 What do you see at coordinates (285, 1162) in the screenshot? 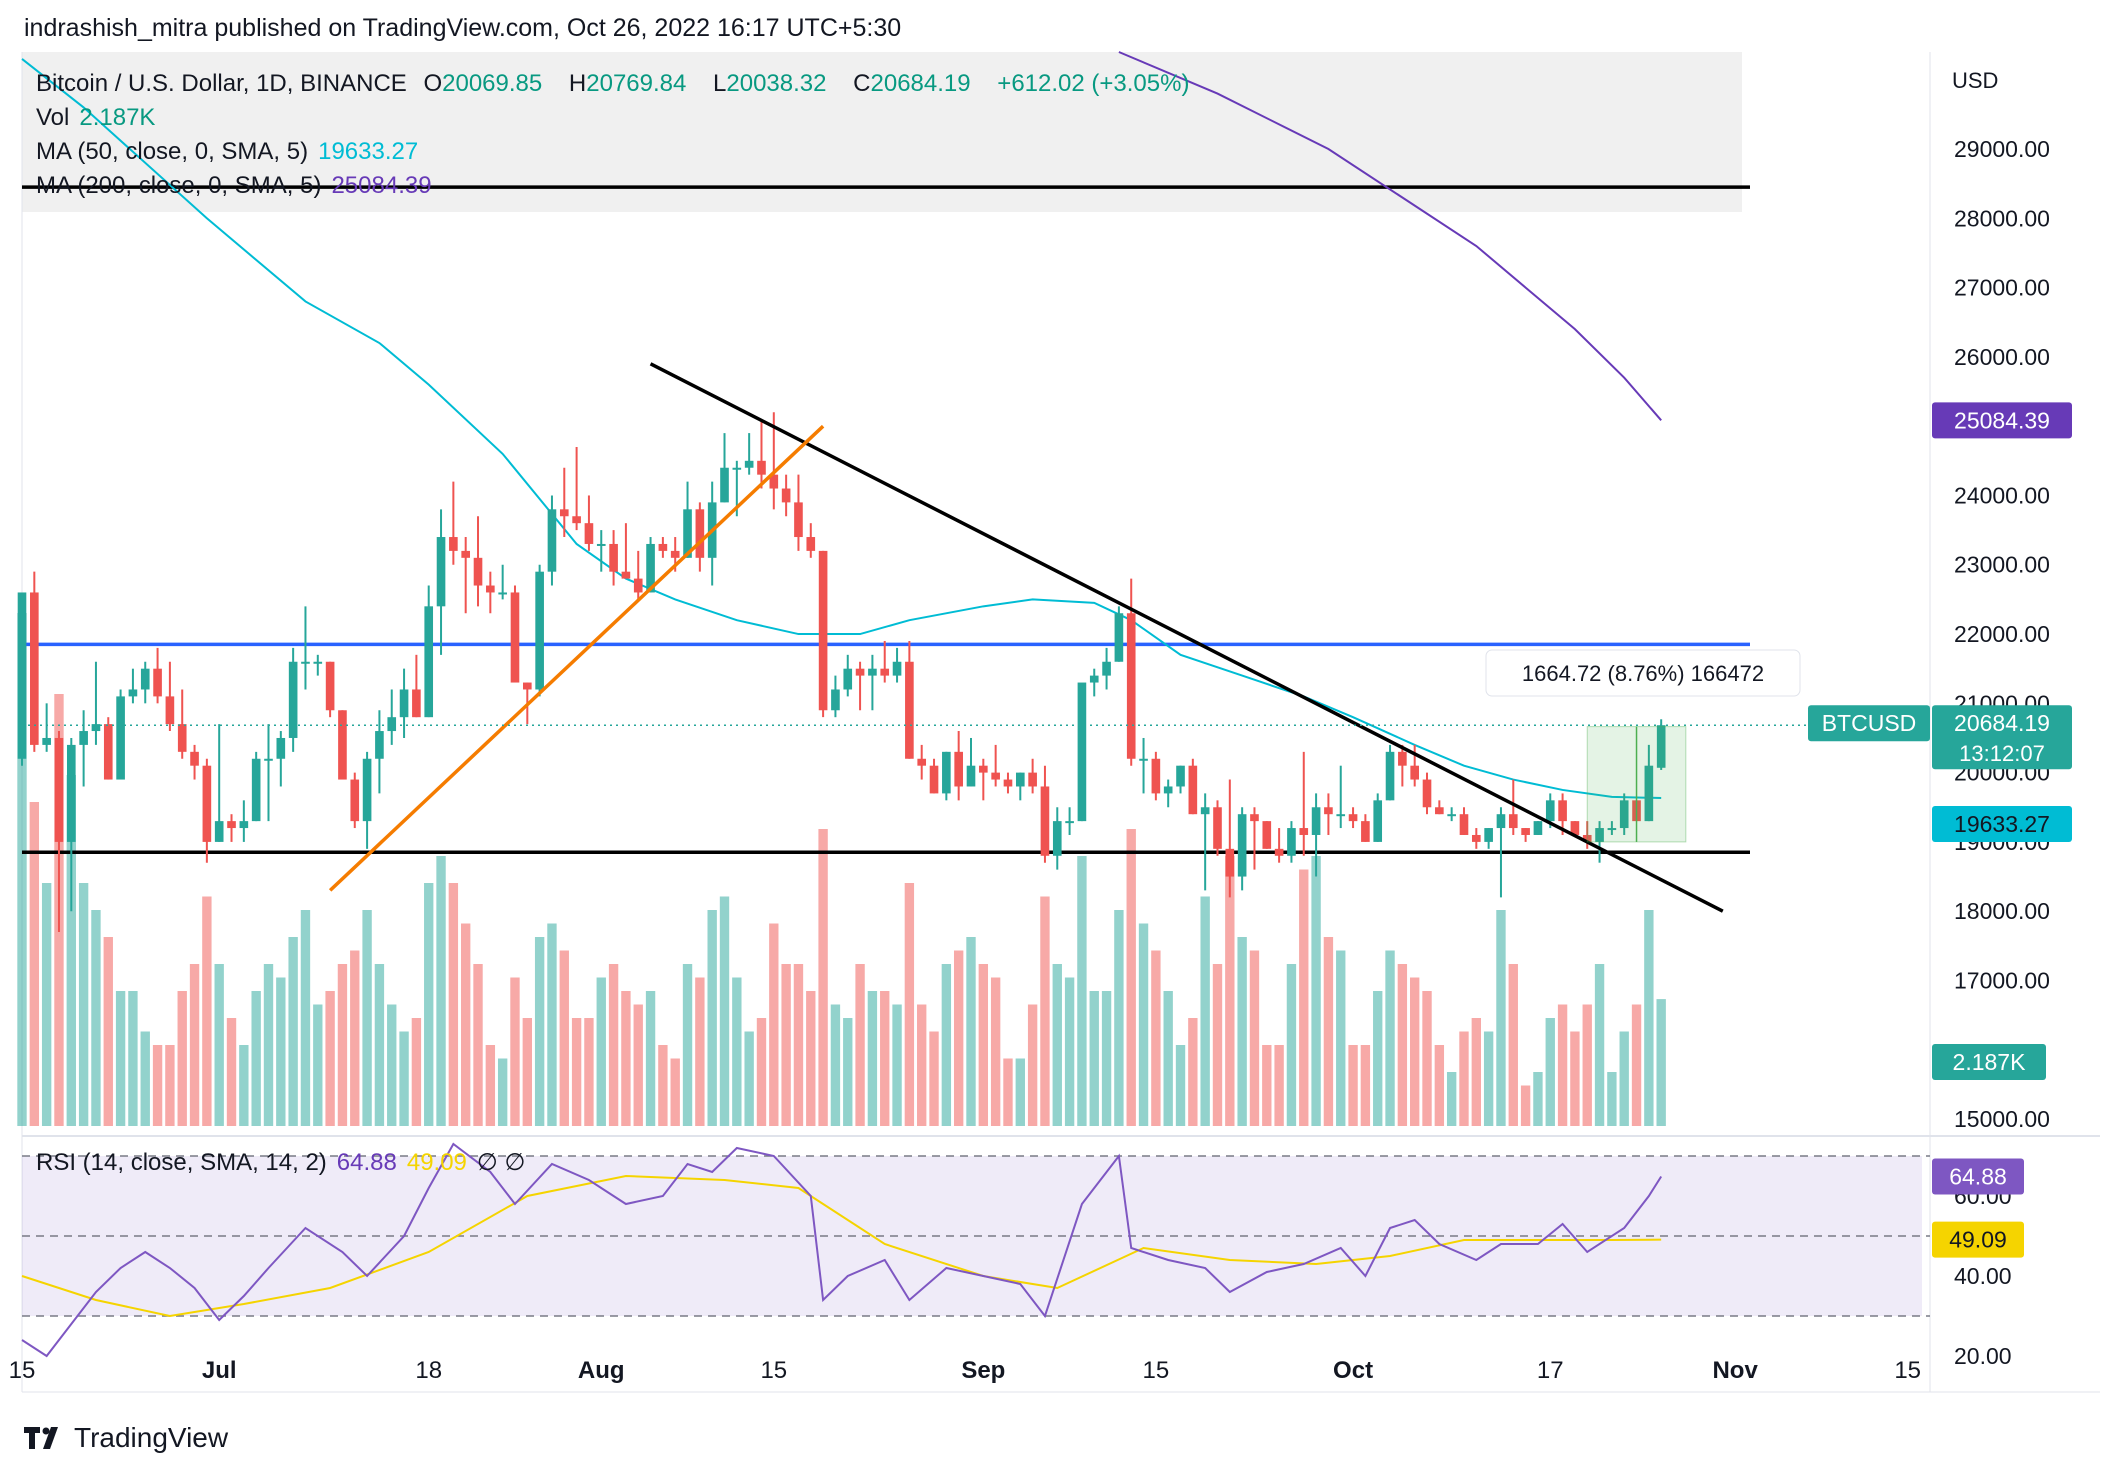
I see `rsi-legend: RSI (14, close, SMA, 14, 2) 64.88 49.09 ∅ ∅` at bounding box center [285, 1162].